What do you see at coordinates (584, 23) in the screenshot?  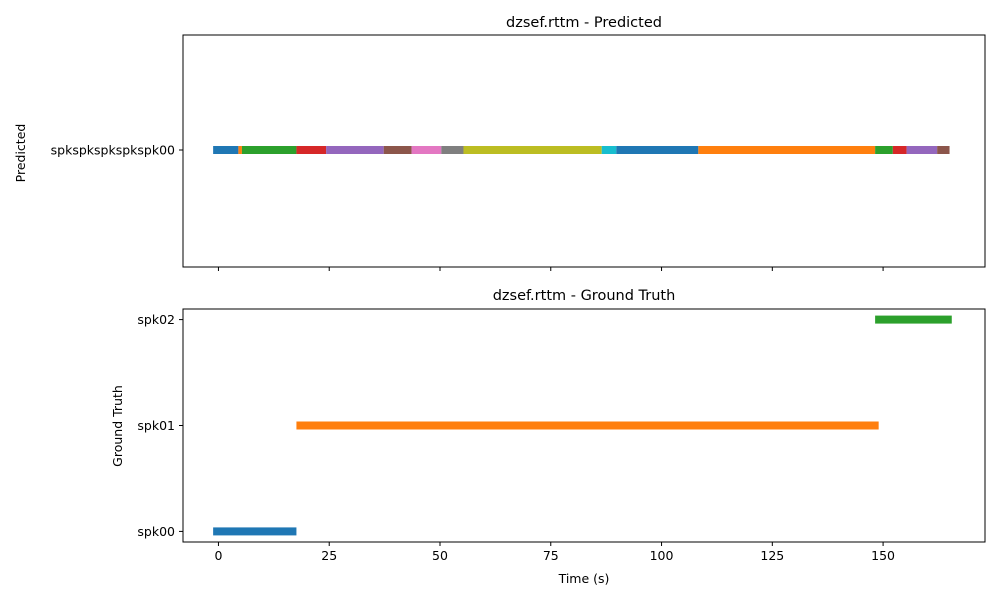 I see `predicted-title: dzsef.rttm - Predicted` at bounding box center [584, 23].